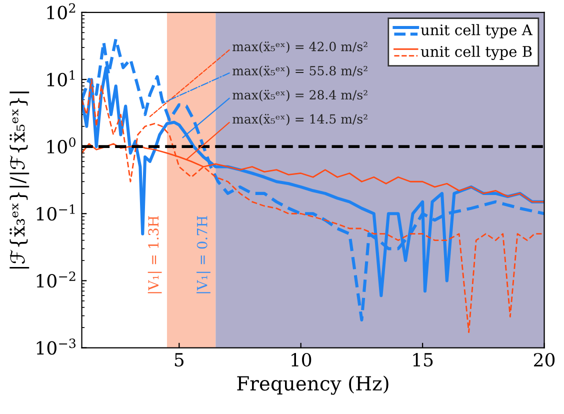 This screenshot has height=414, width=564. Describe the element at coordinates (61, 145) in the screenshot. I see `y-tick-label: 10$^{0}$` at that location.